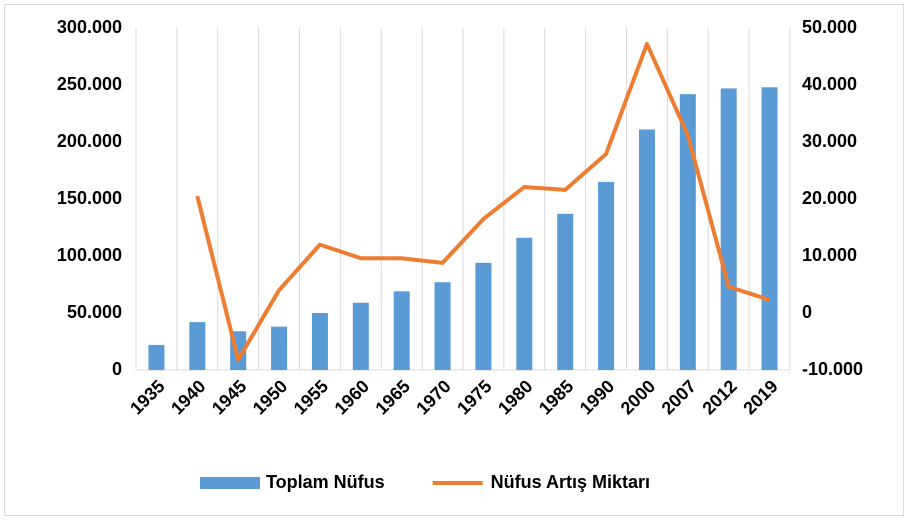 The width and height of the screenshot is (909, 521). What do you see at coordinates (829, 198) in the screenshot?
I see `y2-tick-label: 20.000` at bounding box center [829, 198].